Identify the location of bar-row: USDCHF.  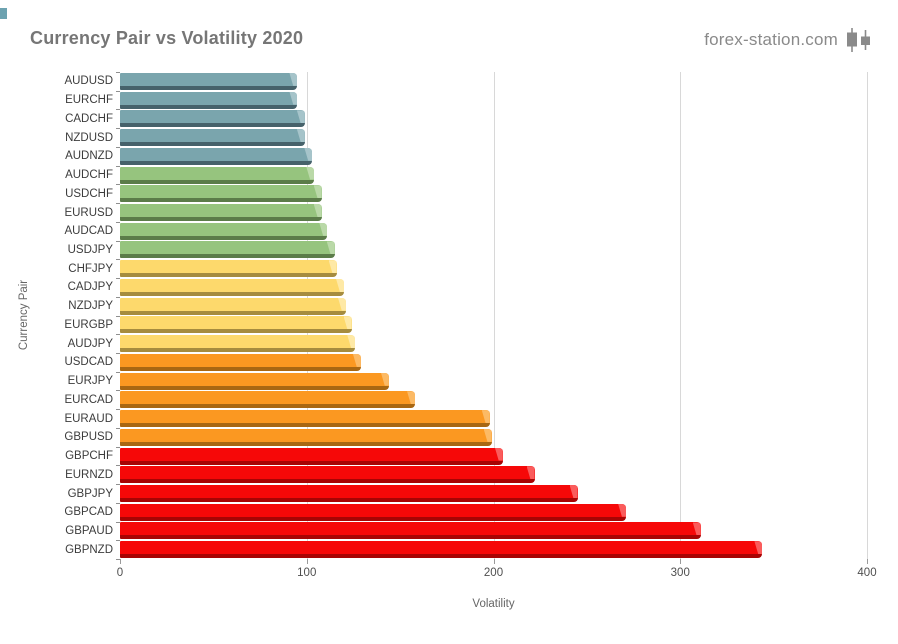
(466, 193).